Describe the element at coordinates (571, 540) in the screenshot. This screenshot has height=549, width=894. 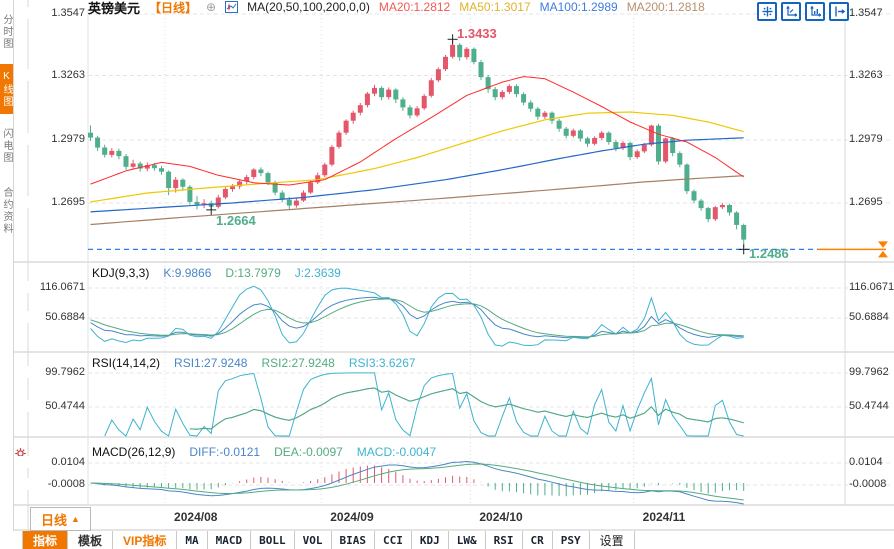
I see `tab-psy: PSY` at that location.